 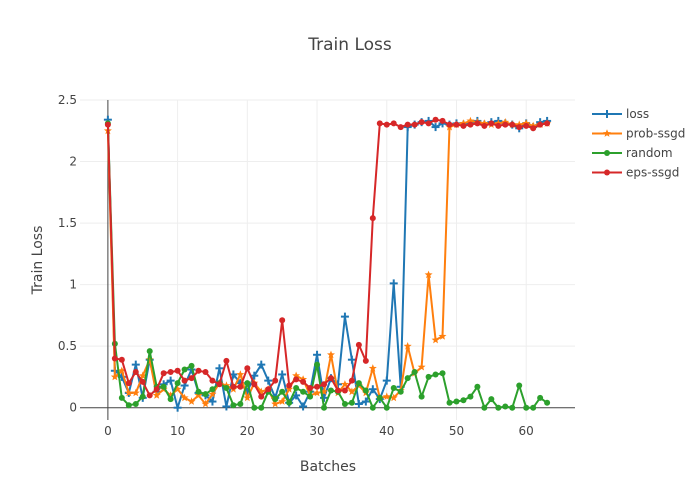 I want to click on legend-item-eps-ssgd: eps-ssgd, so click(x=635, y=173).